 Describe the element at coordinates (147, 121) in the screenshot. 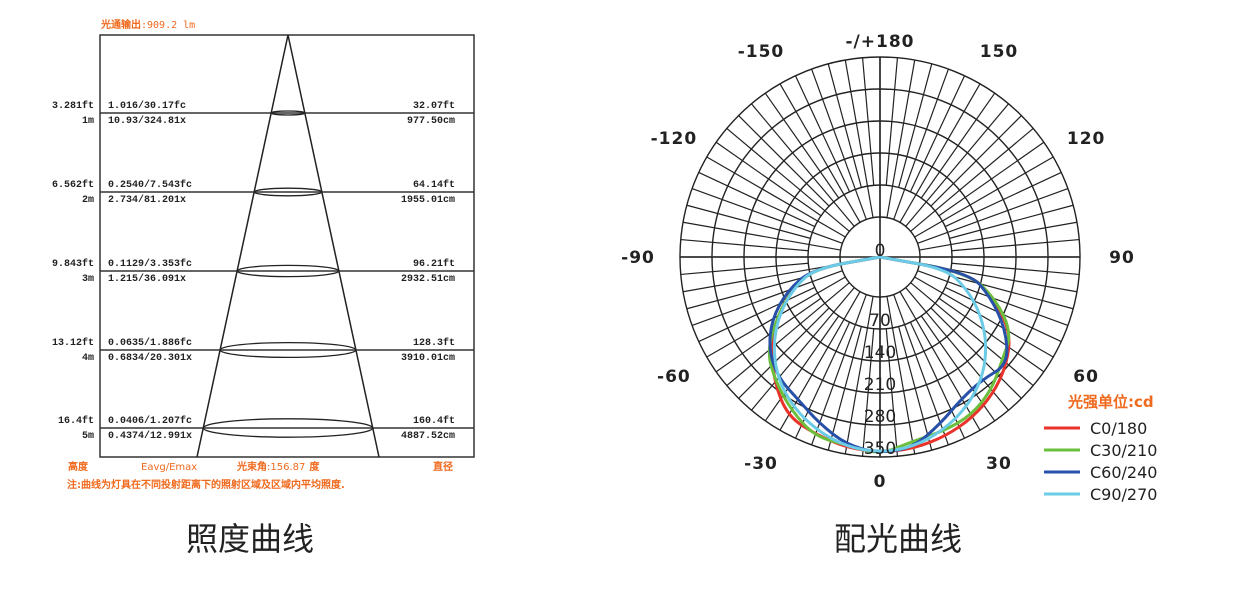

I see `illuminance-lx: 10.93/324.81x` at that location.